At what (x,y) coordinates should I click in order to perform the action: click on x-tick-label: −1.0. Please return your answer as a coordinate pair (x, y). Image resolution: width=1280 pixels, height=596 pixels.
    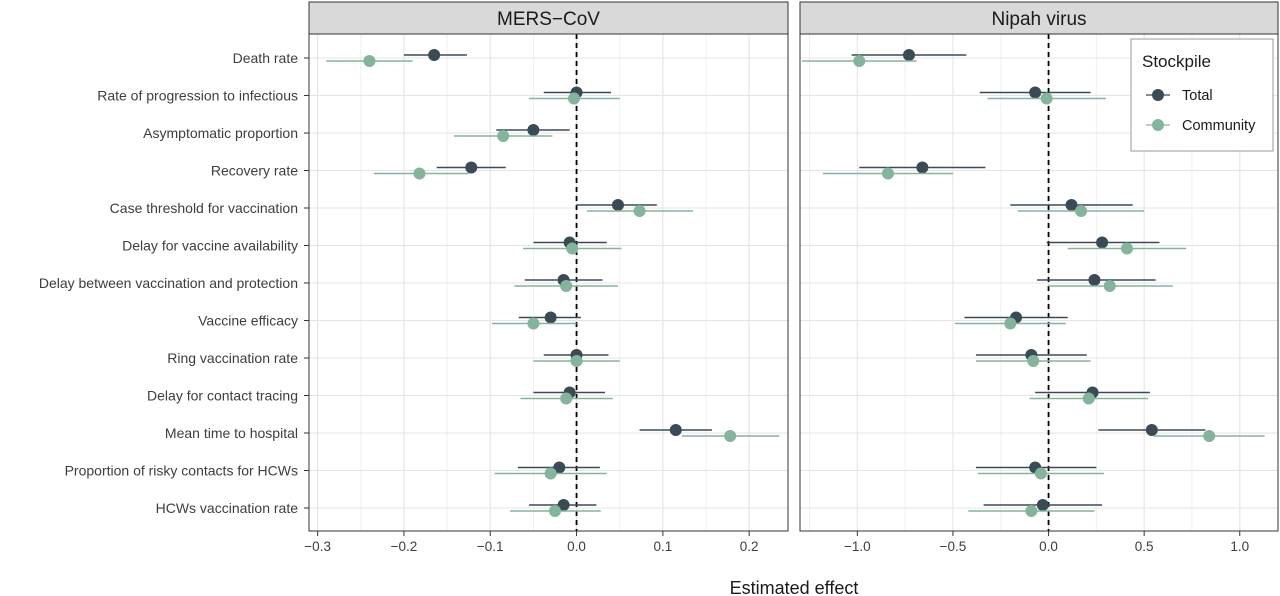
    Looking at the image, I should click on (857, 546).